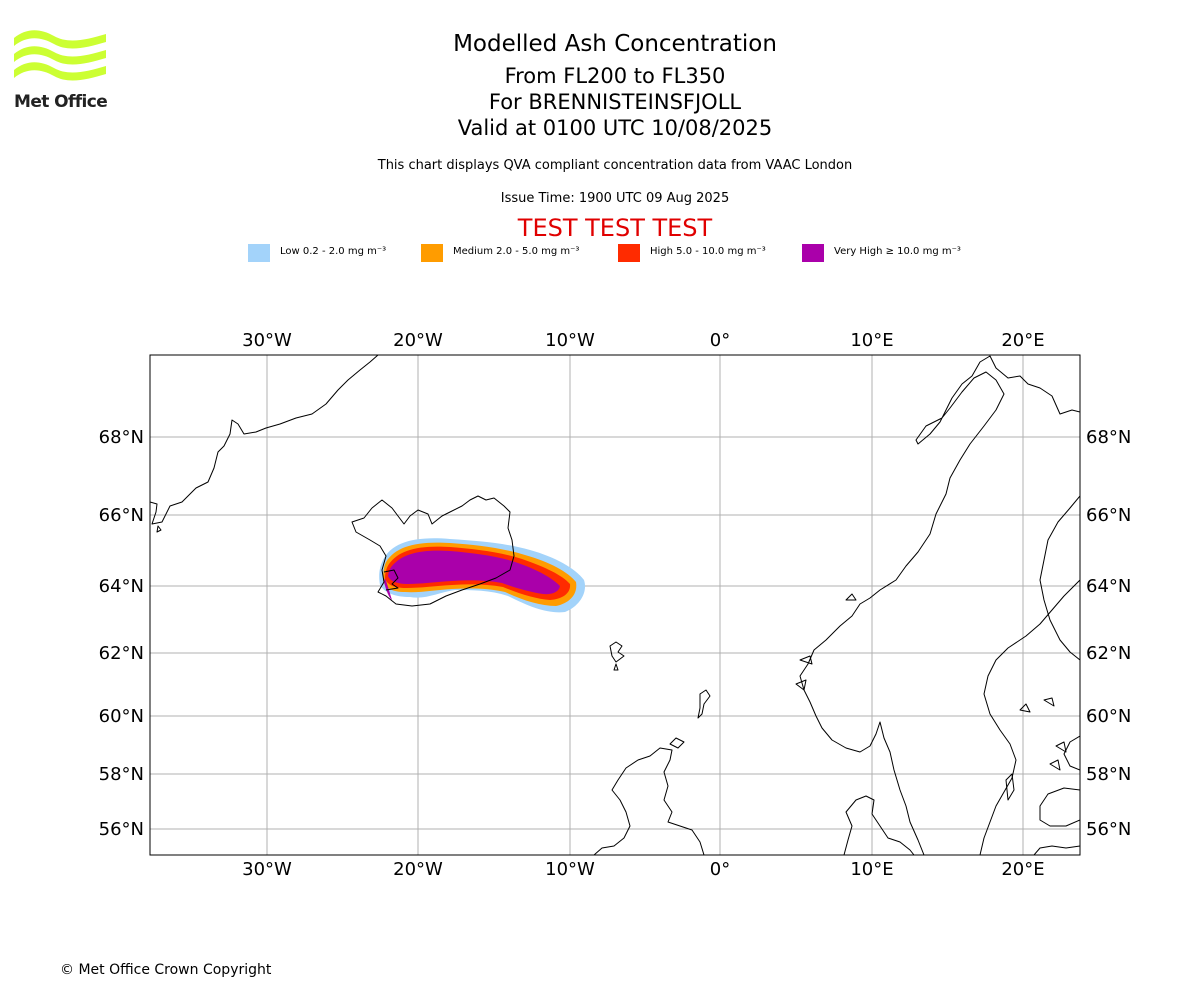  Describe the element at coordinates (826, 642) in the screenshot. I see `coastline-norway-islands` at that location.